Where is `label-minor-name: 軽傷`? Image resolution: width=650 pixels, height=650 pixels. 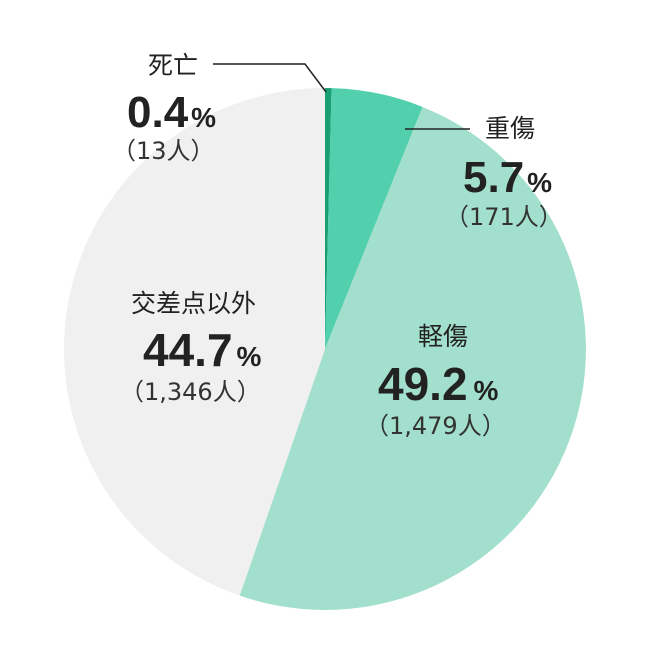 label-minor-name: 軽傷 is located at coordinates (443, 336).